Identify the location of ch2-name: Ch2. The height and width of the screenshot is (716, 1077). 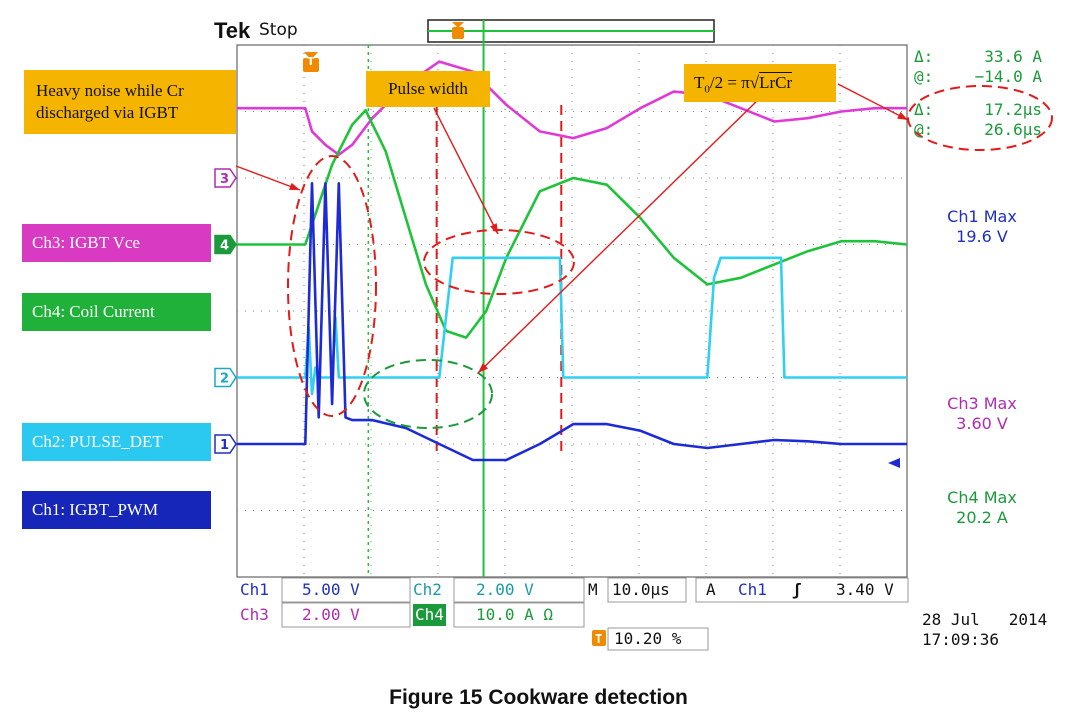
(427, 589).